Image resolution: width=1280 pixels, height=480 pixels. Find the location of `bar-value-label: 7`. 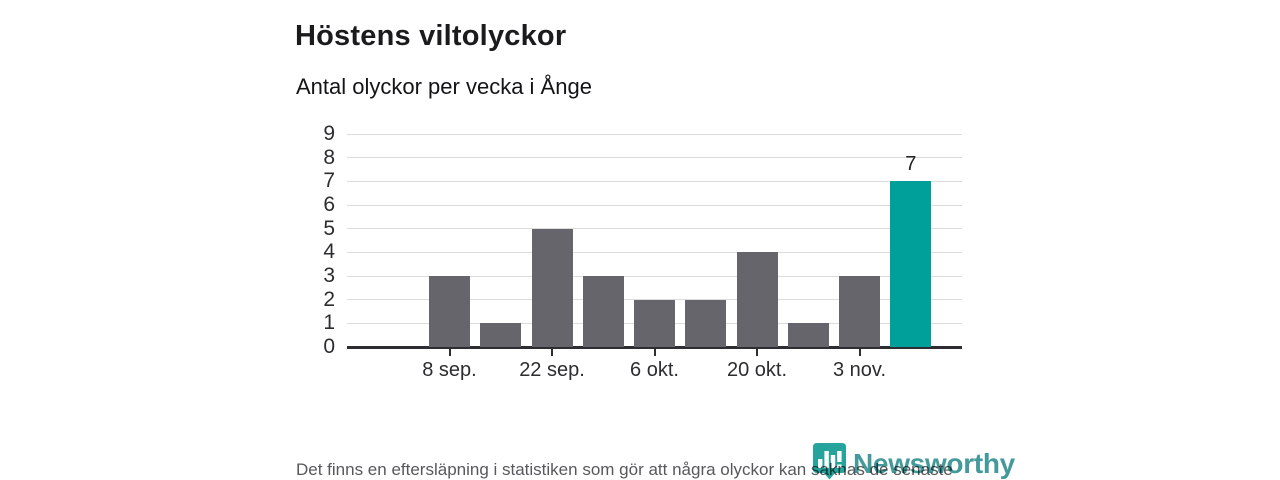

bar-value-label: 7 is located at coordinates (911, 164).